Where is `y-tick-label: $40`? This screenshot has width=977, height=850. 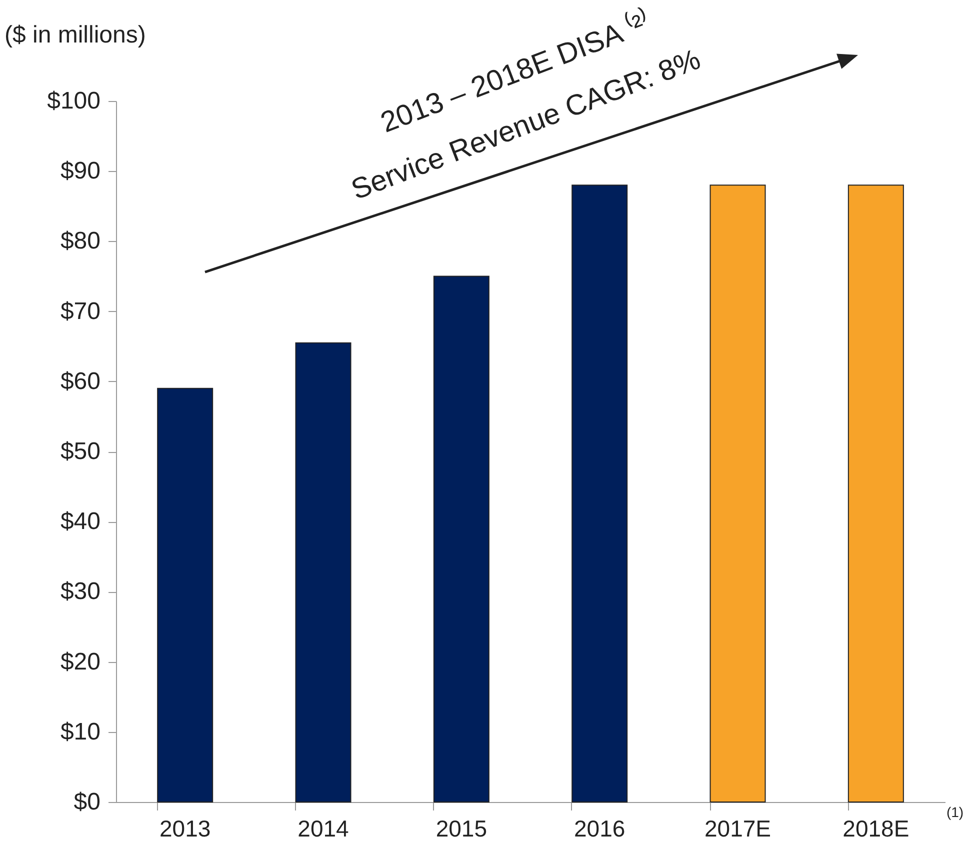
y-tick-label: $40 is located at coordinates (80, 522).